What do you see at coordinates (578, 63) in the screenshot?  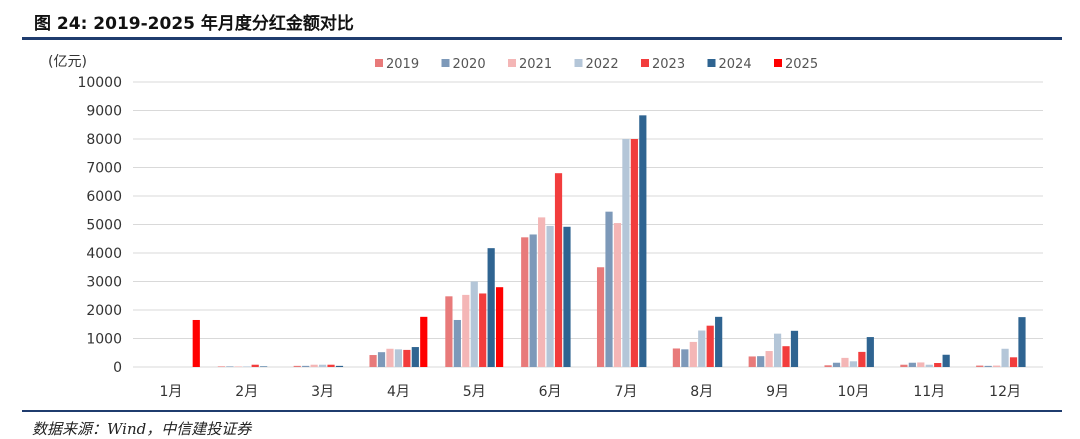 I see `legend-swatch-2022` at bounding box center [578, 63].